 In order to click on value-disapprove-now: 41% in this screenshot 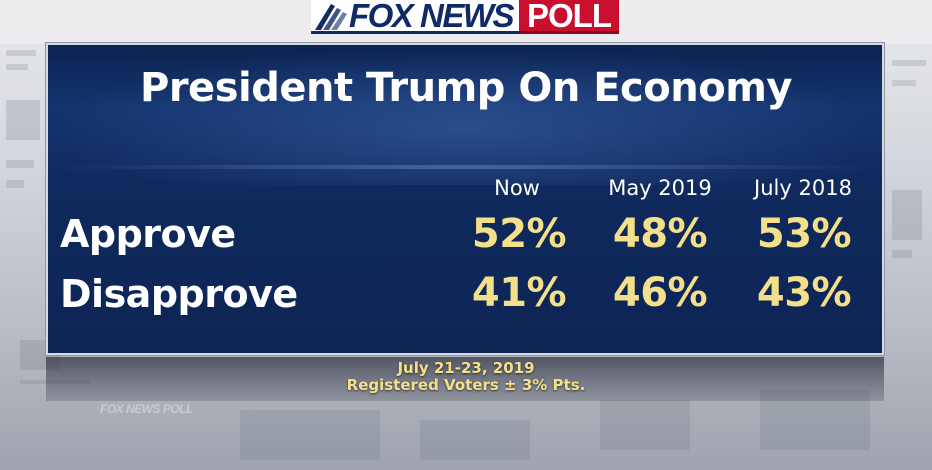, I will do `click(519, 293)`.